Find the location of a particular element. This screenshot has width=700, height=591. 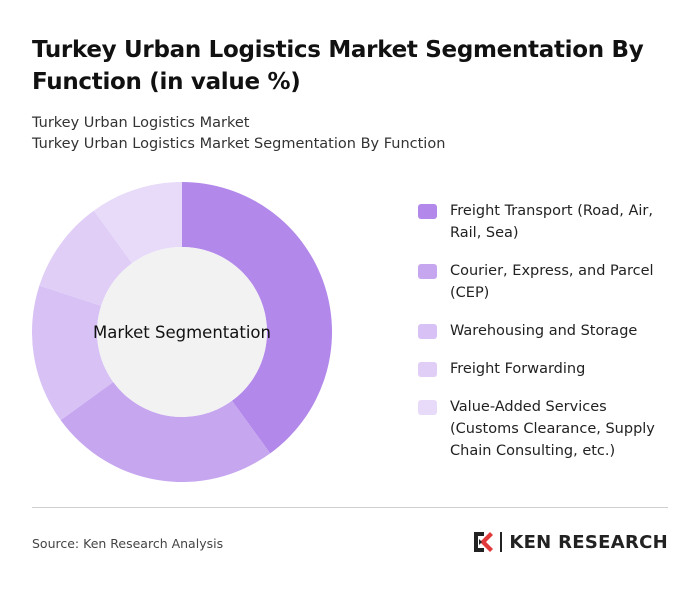

legend-label: Warehousing and Storage is located at coordinates (544, 331).